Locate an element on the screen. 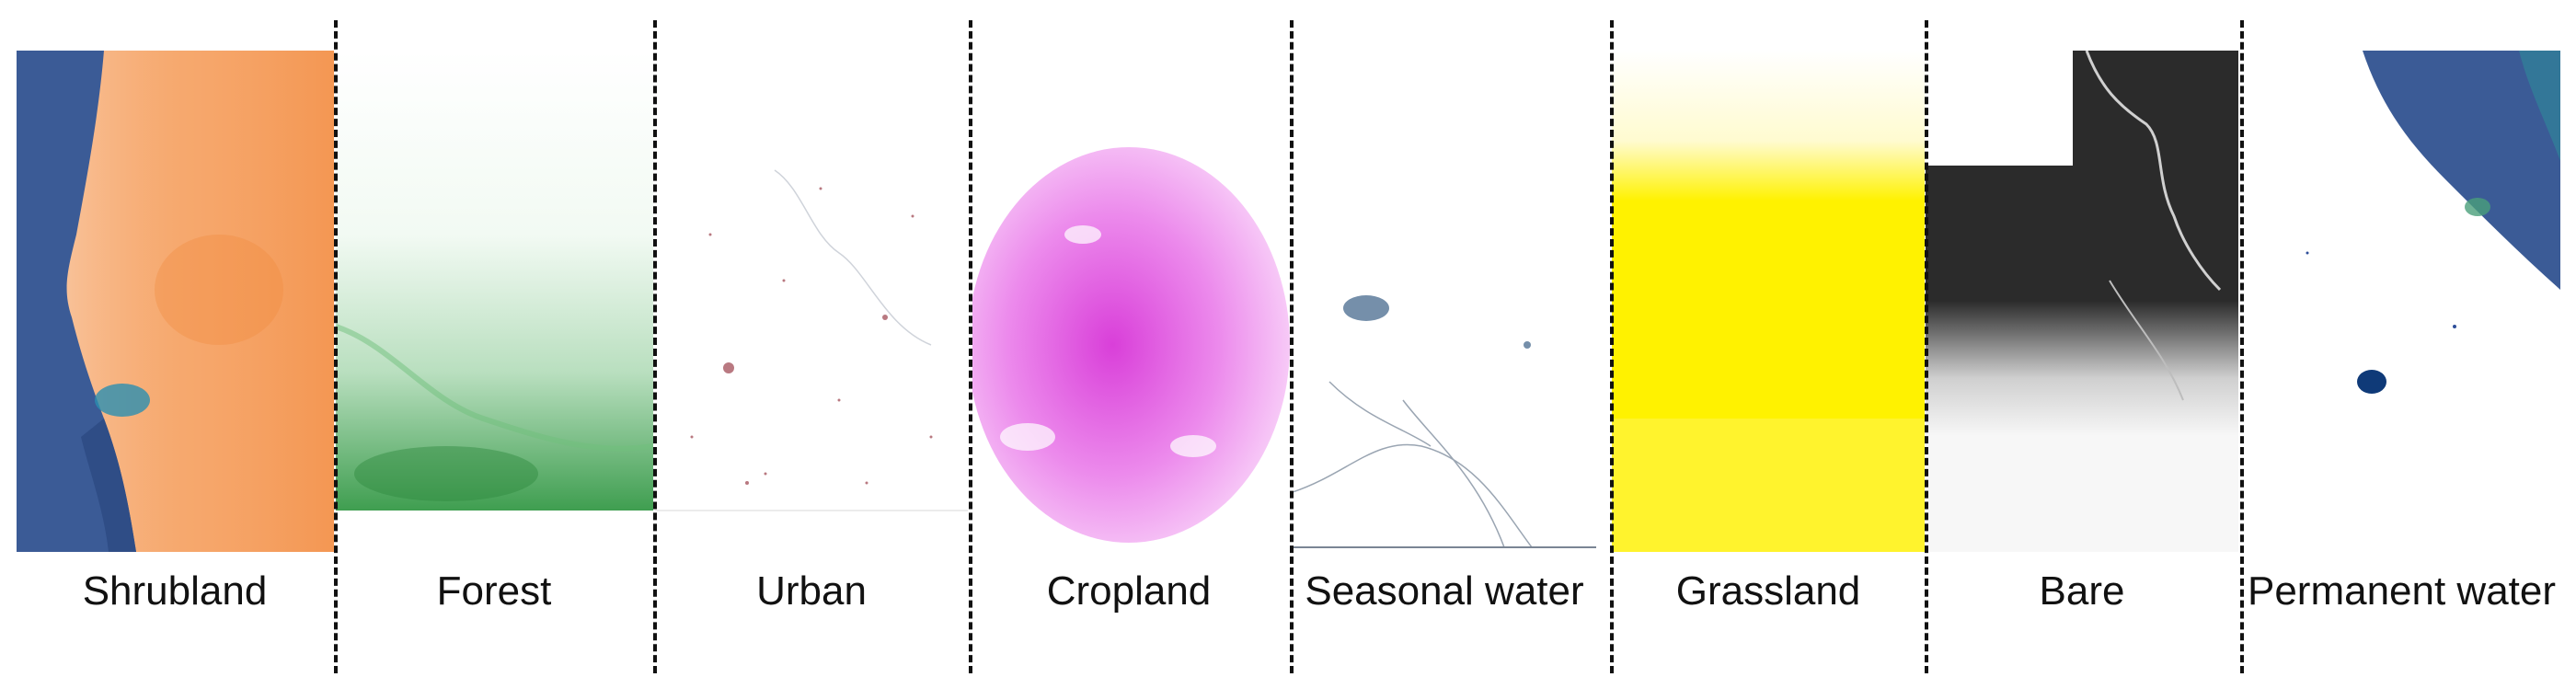  panel-label-bare: Bare is located at coordinates (2082, 591).